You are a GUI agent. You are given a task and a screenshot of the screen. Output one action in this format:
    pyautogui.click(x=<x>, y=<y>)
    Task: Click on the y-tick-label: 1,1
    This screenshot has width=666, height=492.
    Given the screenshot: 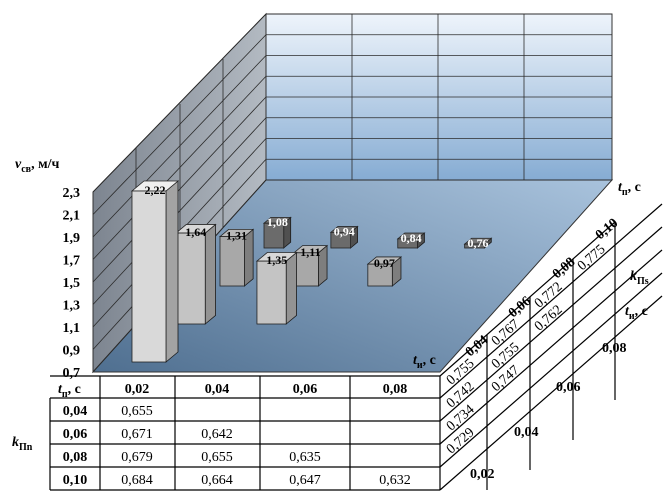 What is the action you would take?
    pyautogui.click(x=72, y=328)
    